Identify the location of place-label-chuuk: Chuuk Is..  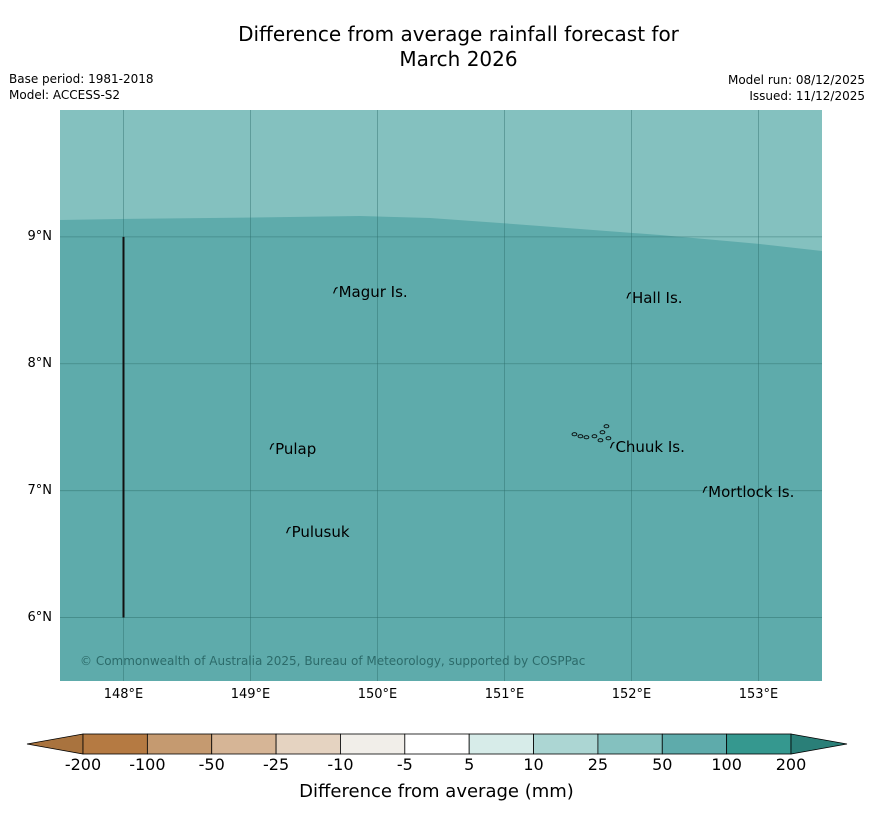
(650, 447).